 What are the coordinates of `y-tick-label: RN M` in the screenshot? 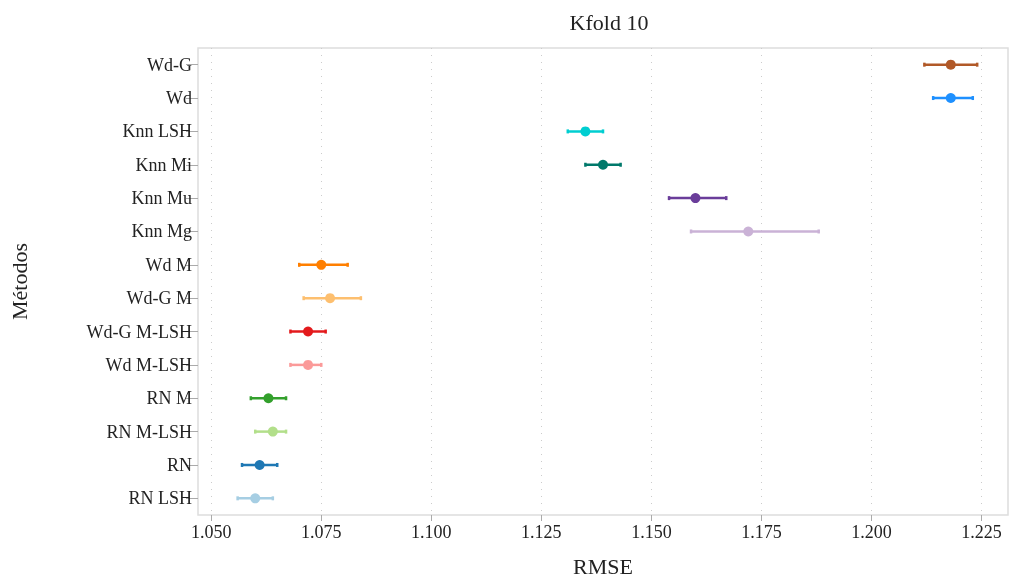 It's located at (169, 398).